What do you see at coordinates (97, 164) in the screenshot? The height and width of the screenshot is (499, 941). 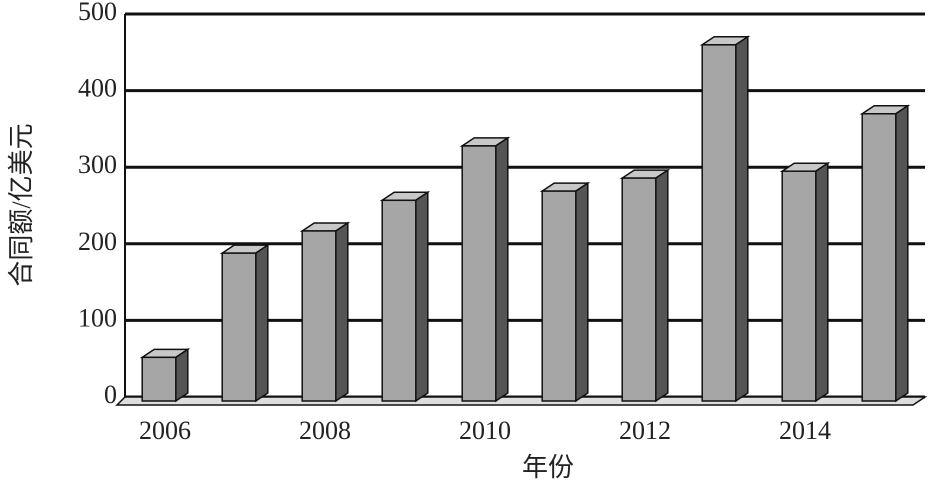 I see `y-tick-label: 300` at bounding box center [97, 164].